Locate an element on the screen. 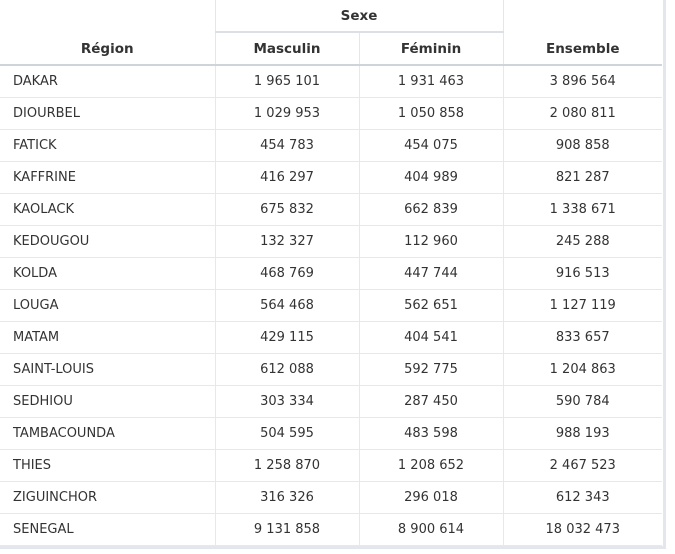 The height and width of the screenshot is (554, 675). region-cell: KOLDA is located at coordinates (108, 273).